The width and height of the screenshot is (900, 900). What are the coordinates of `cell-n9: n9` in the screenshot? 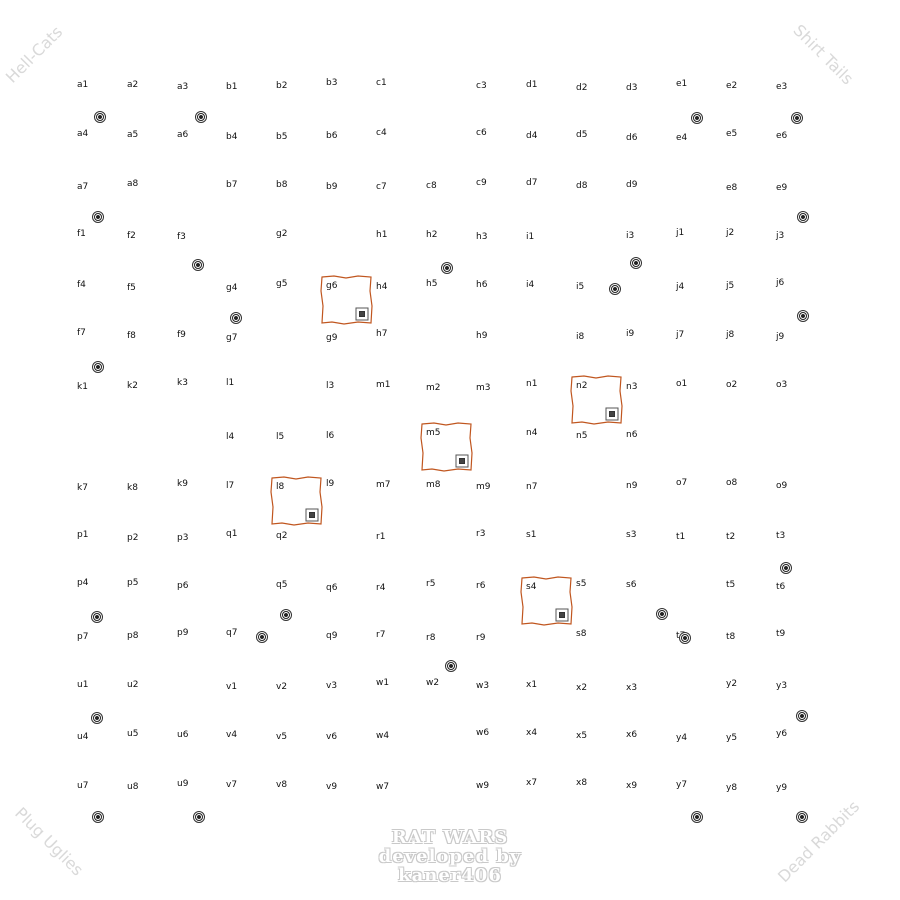 It's located at (632, 486).